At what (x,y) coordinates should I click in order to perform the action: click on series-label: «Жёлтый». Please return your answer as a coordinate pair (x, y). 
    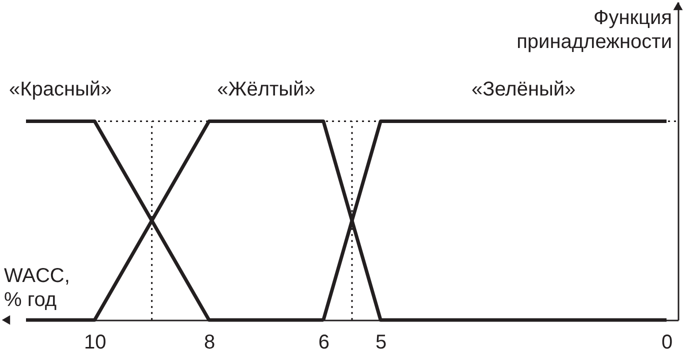
    Looking at the image, I should click on (266, 89).